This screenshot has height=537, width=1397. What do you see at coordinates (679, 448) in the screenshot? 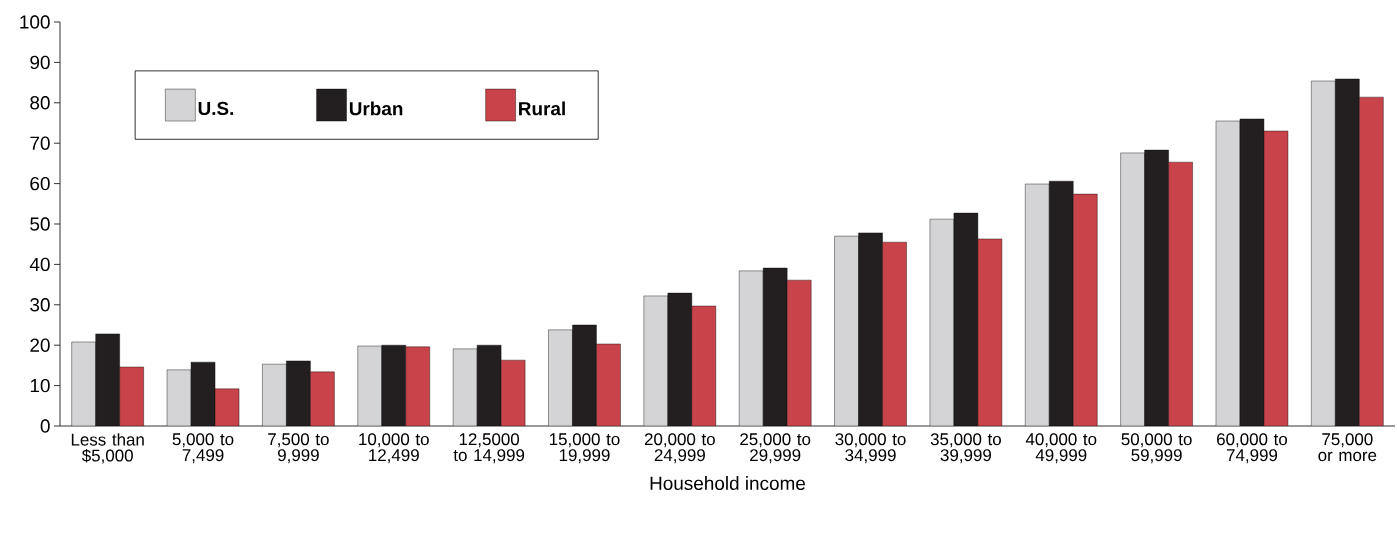
I see `x-tick-label: 20,000 to 24,999` at bounding box center [679, 448].